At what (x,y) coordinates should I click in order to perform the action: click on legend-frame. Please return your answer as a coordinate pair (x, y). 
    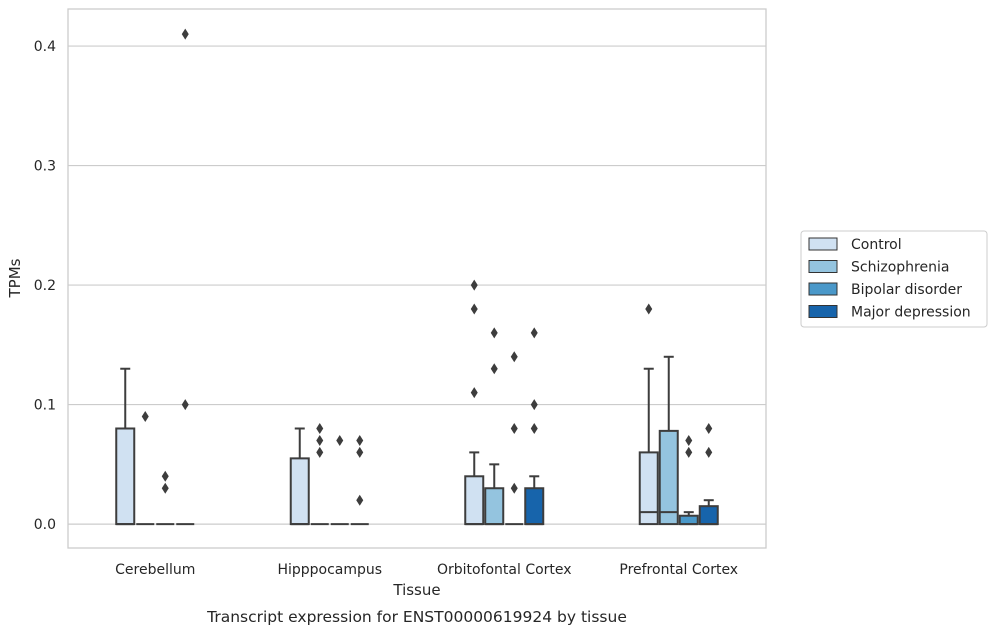
    Looking at the image, I should click on (894, 279).